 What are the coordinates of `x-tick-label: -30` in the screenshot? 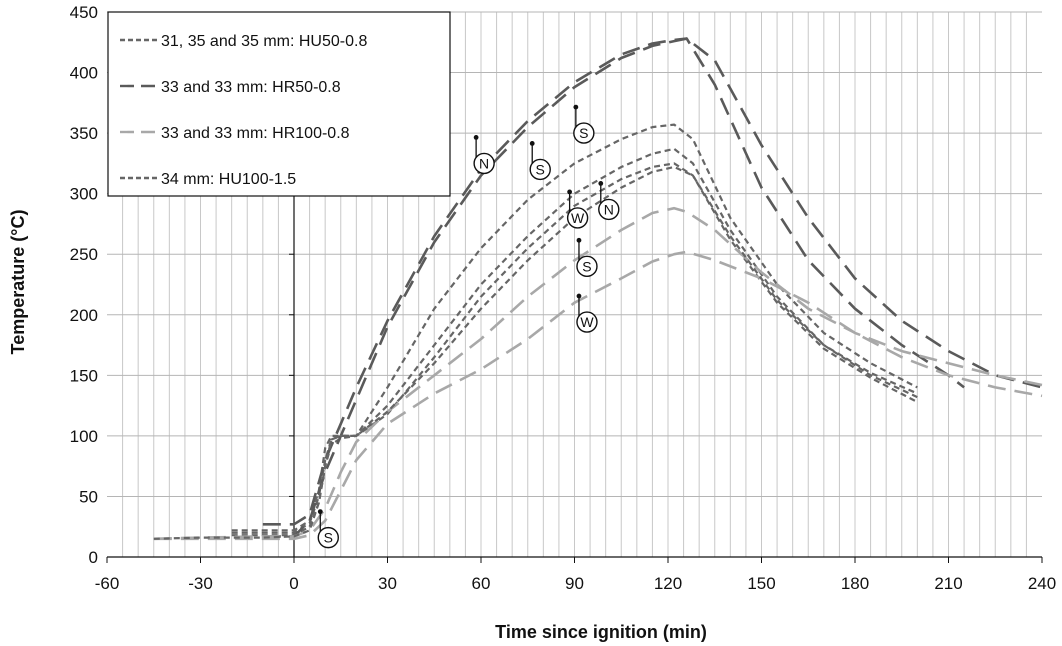 It's located at (200, 583).